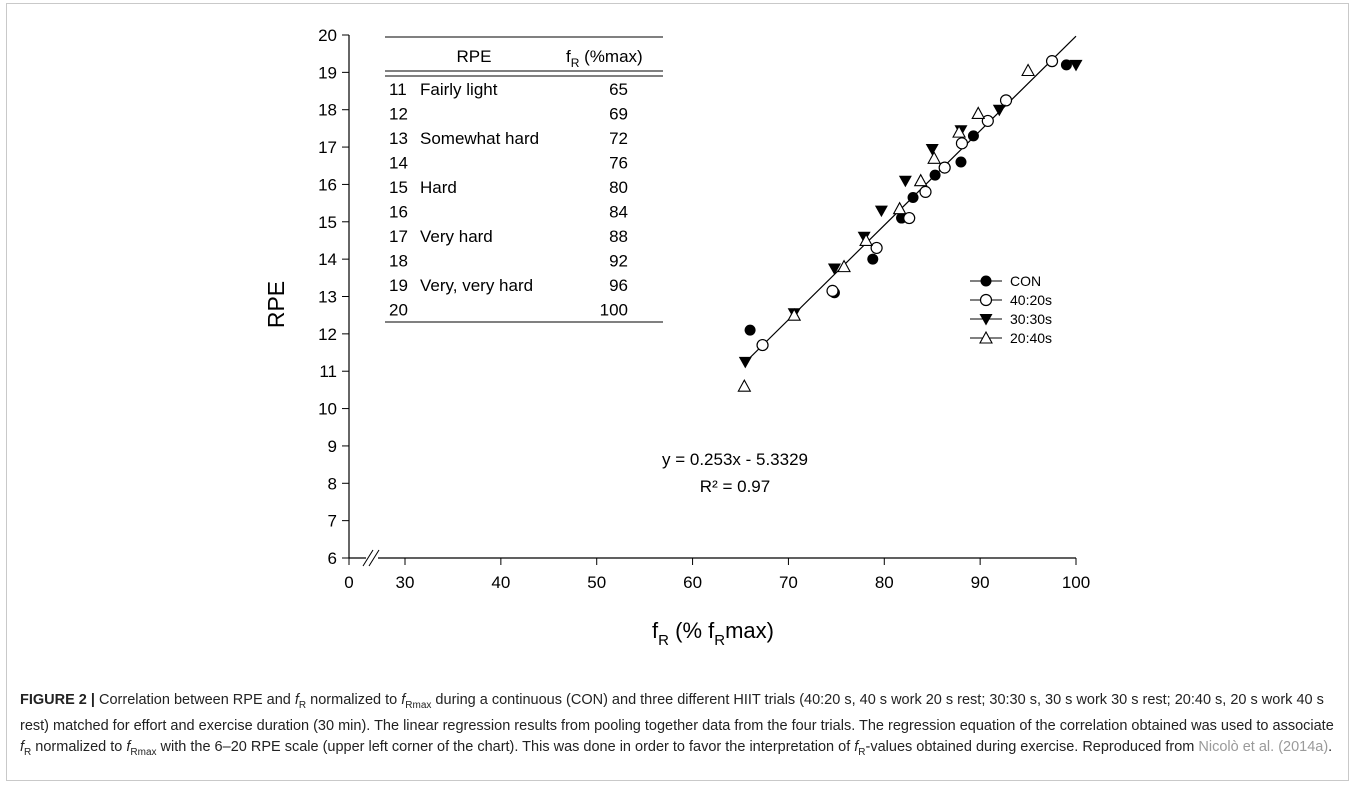 This screenshot has height=787, width=1357. Describe the element at coordinates (398, 114) in the screenshot. I see `table-cell-rpe: 12` at that location.